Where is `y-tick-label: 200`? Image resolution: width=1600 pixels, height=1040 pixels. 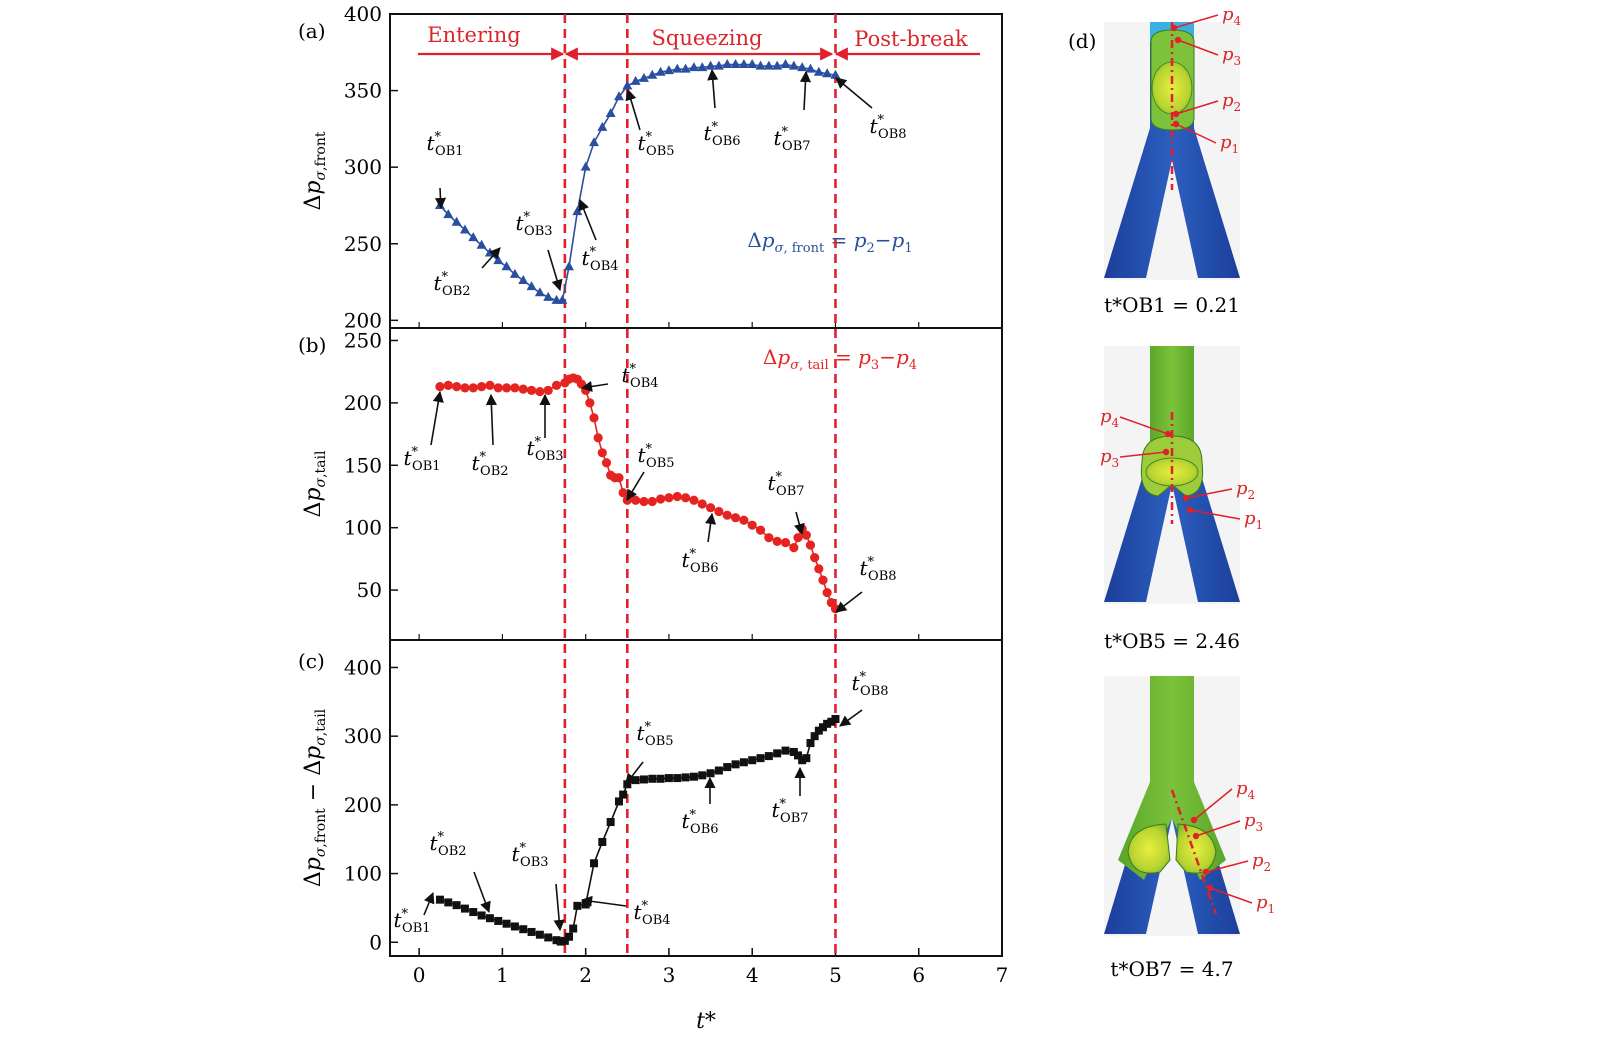
y-tick-label: 200 is located at coordinates (363, 403).